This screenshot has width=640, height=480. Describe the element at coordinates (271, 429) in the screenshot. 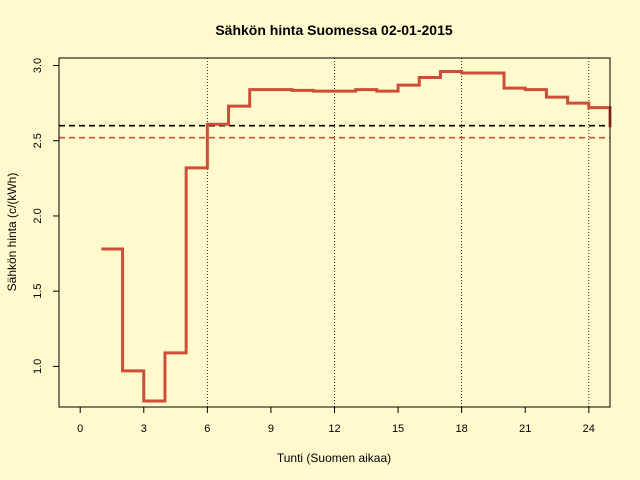

I see `x-tick-label: 9` at that location.